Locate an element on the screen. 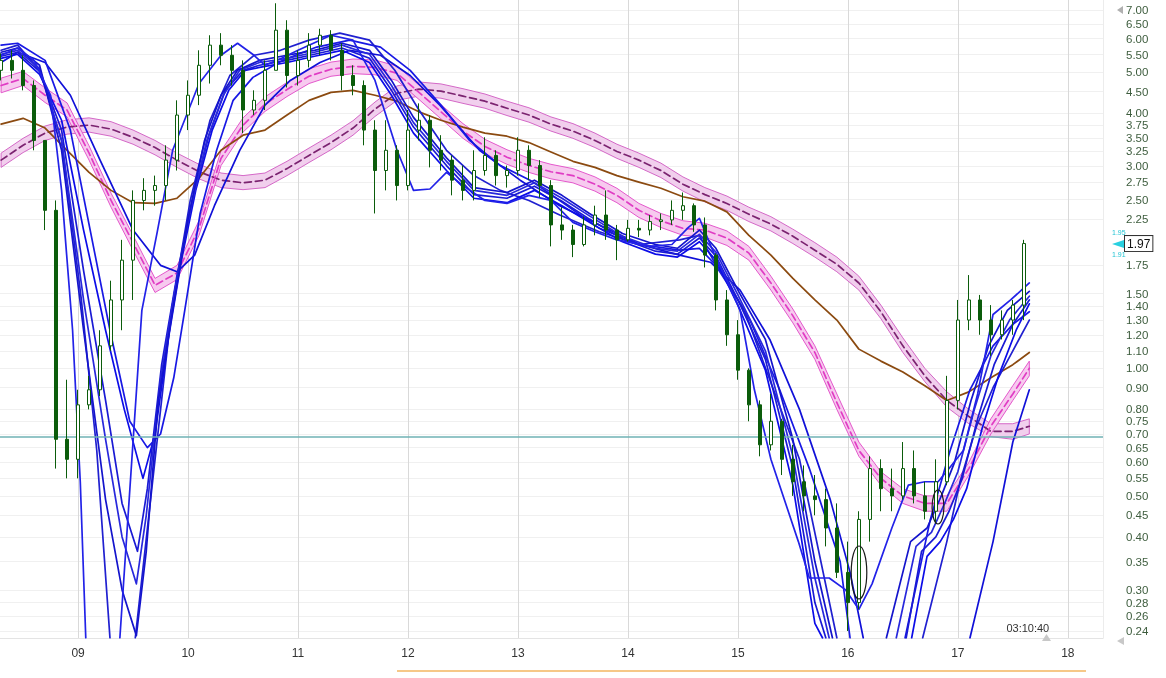  y-tick-label: 4.50 is located at coordinates (1137, 91).